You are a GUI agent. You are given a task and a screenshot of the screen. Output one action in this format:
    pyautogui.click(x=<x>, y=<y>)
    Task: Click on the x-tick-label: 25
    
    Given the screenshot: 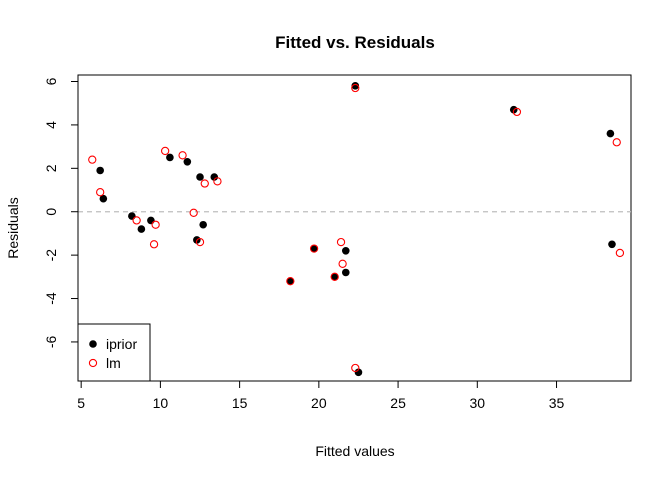 What is the action you would take?
    pyautogui.click(x=398, y=403)
    